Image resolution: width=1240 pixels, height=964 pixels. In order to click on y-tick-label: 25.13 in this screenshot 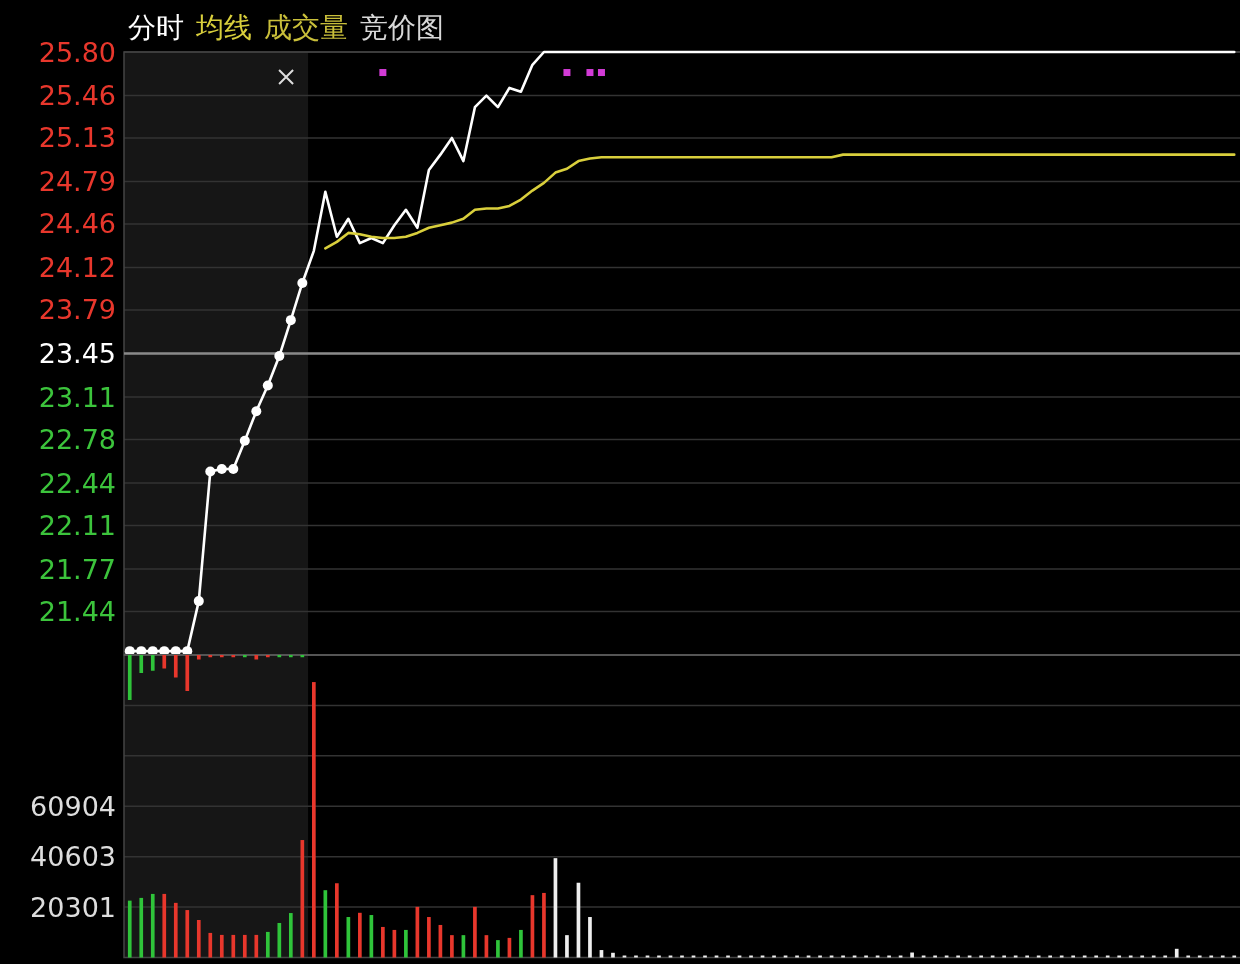, I will do `click(77, 138)`.